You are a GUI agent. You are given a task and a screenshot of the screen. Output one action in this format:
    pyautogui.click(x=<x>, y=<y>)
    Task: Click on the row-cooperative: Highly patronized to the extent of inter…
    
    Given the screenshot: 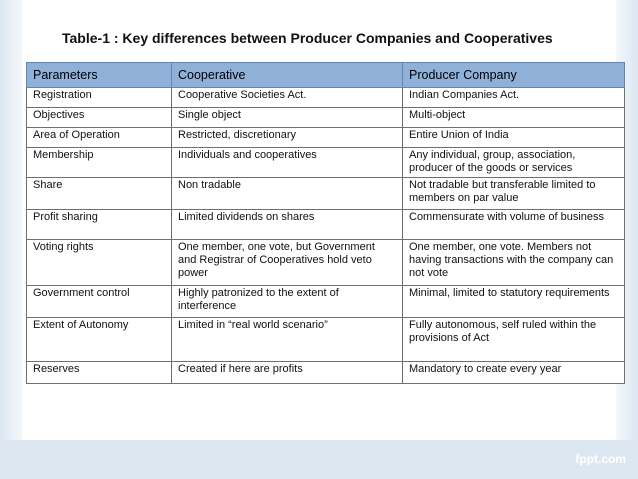 What is the action you would take?
    pyautogui.click(x=287, y=301)
    